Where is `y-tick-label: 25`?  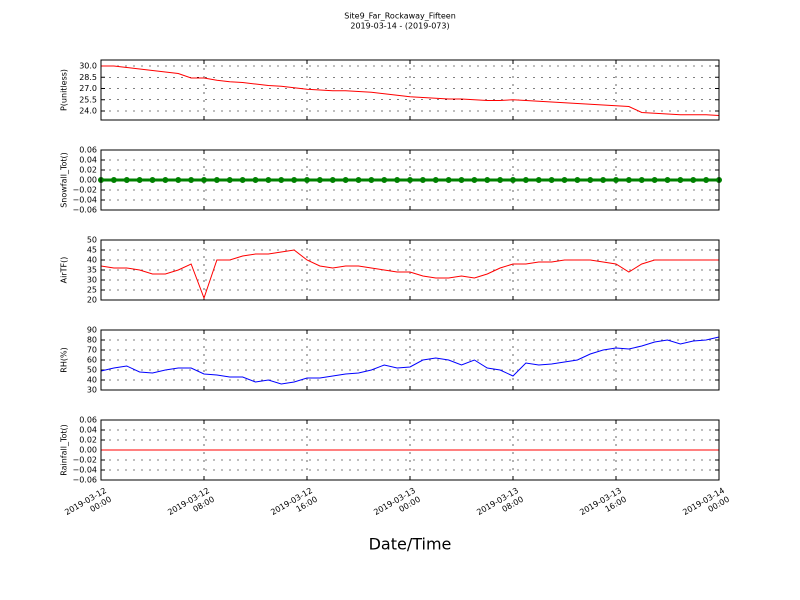 y-tick-label: 25 is located at coordinates (92, 290).